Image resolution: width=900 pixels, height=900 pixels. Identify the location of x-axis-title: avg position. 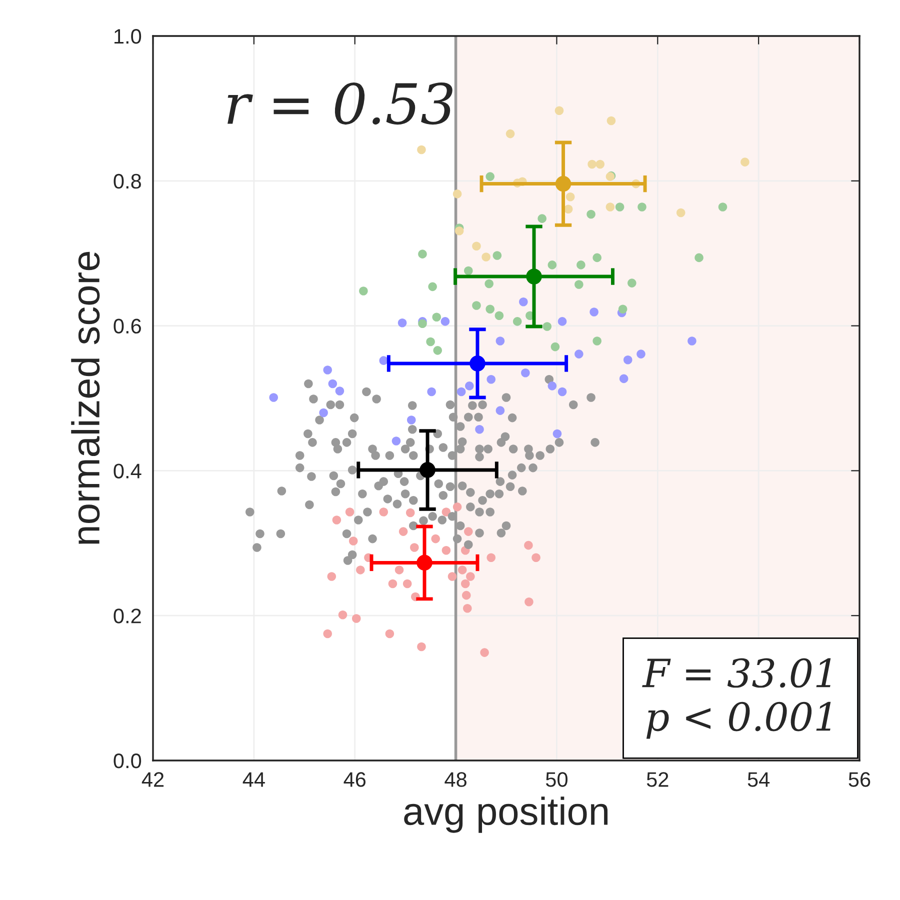
(506, 814).